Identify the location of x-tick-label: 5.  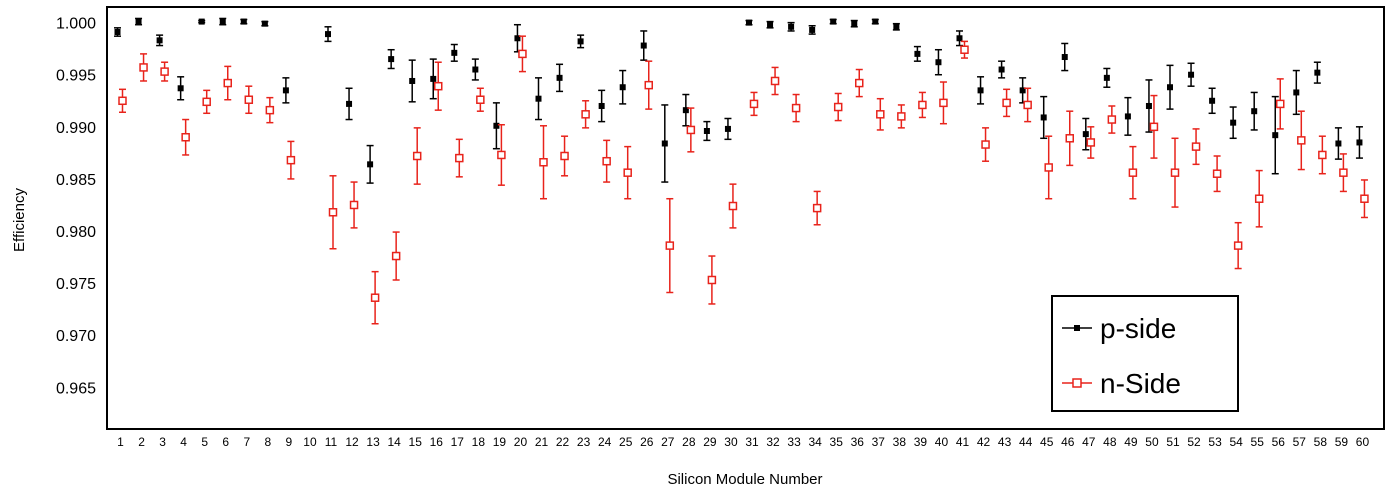
(204, 442).